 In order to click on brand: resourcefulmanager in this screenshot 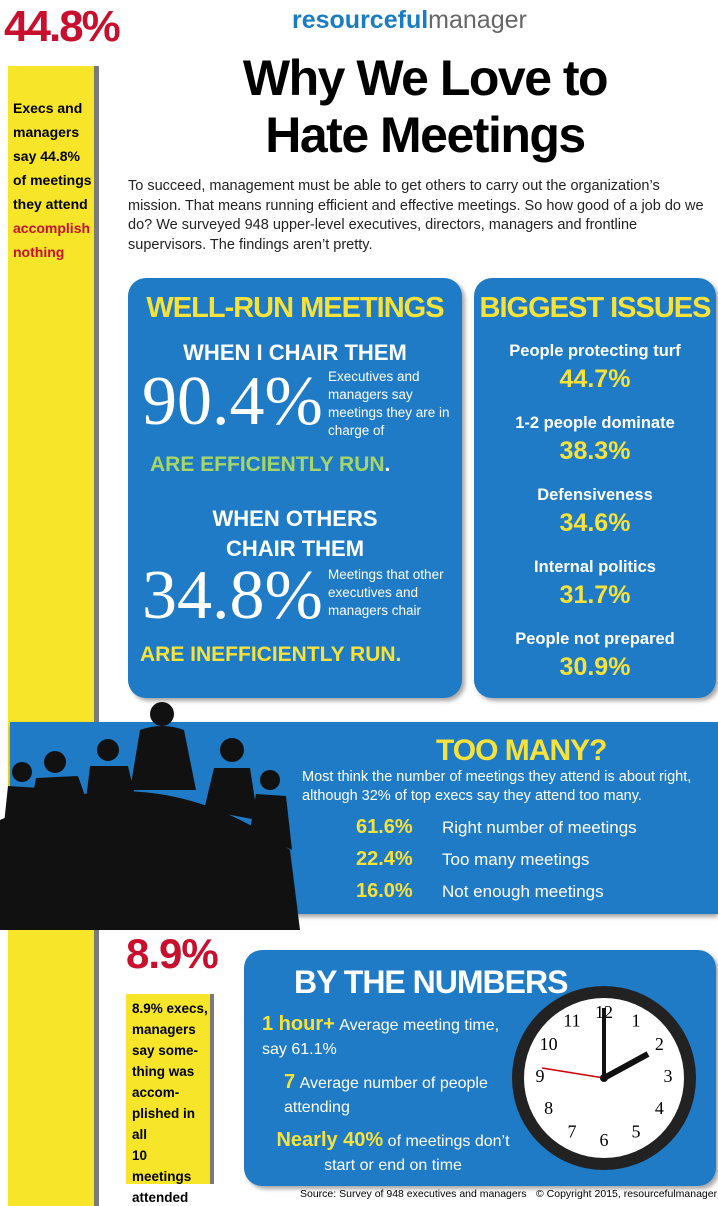, I will do `click(409, 20)`.